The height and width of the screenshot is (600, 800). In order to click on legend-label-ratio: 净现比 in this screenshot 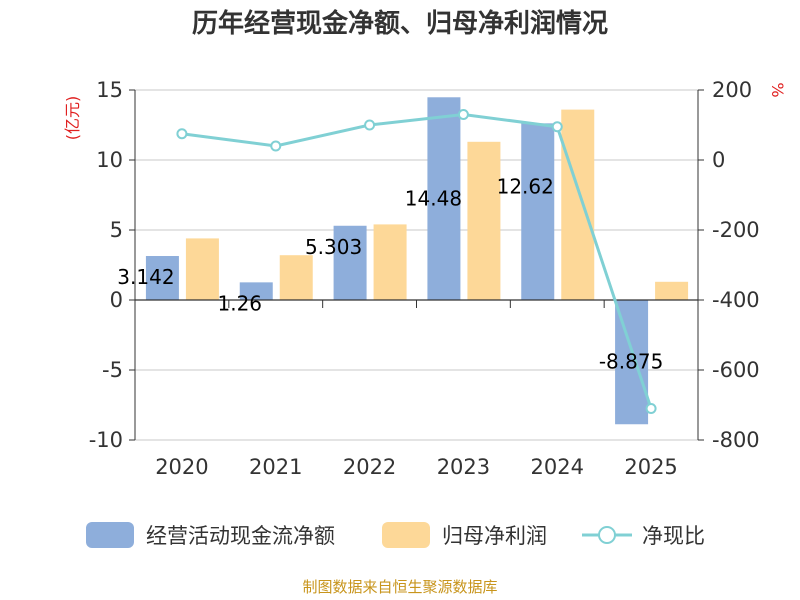, I will do `click(673, 536)`.